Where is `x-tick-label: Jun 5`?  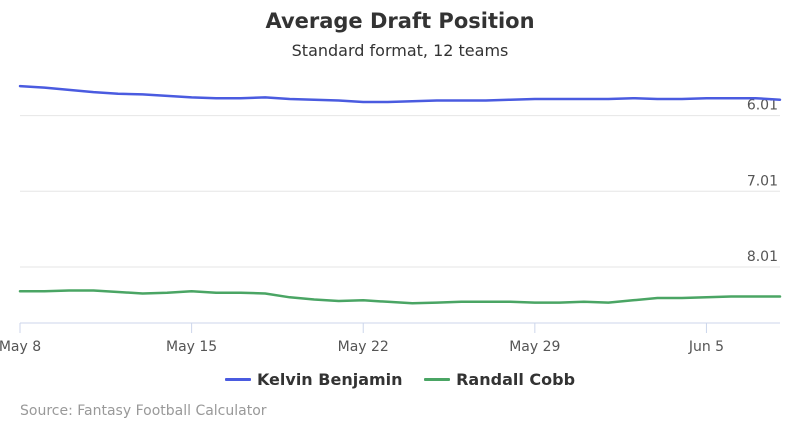 x-tick-label: Jun 5 is located at coordinates (706, 347).